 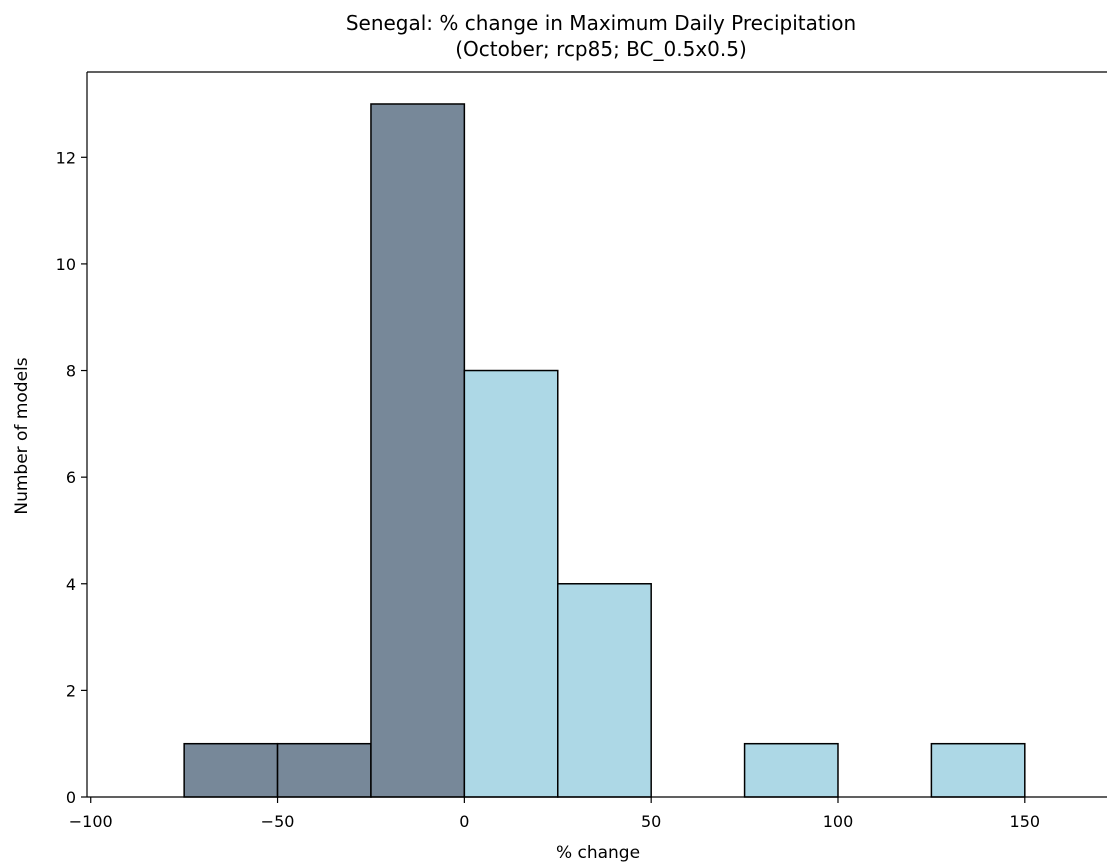 What do you see at coordinates (66, 264) in the screenshot?
I see `y-tick-label: 10` at bounding box center [66, 264].